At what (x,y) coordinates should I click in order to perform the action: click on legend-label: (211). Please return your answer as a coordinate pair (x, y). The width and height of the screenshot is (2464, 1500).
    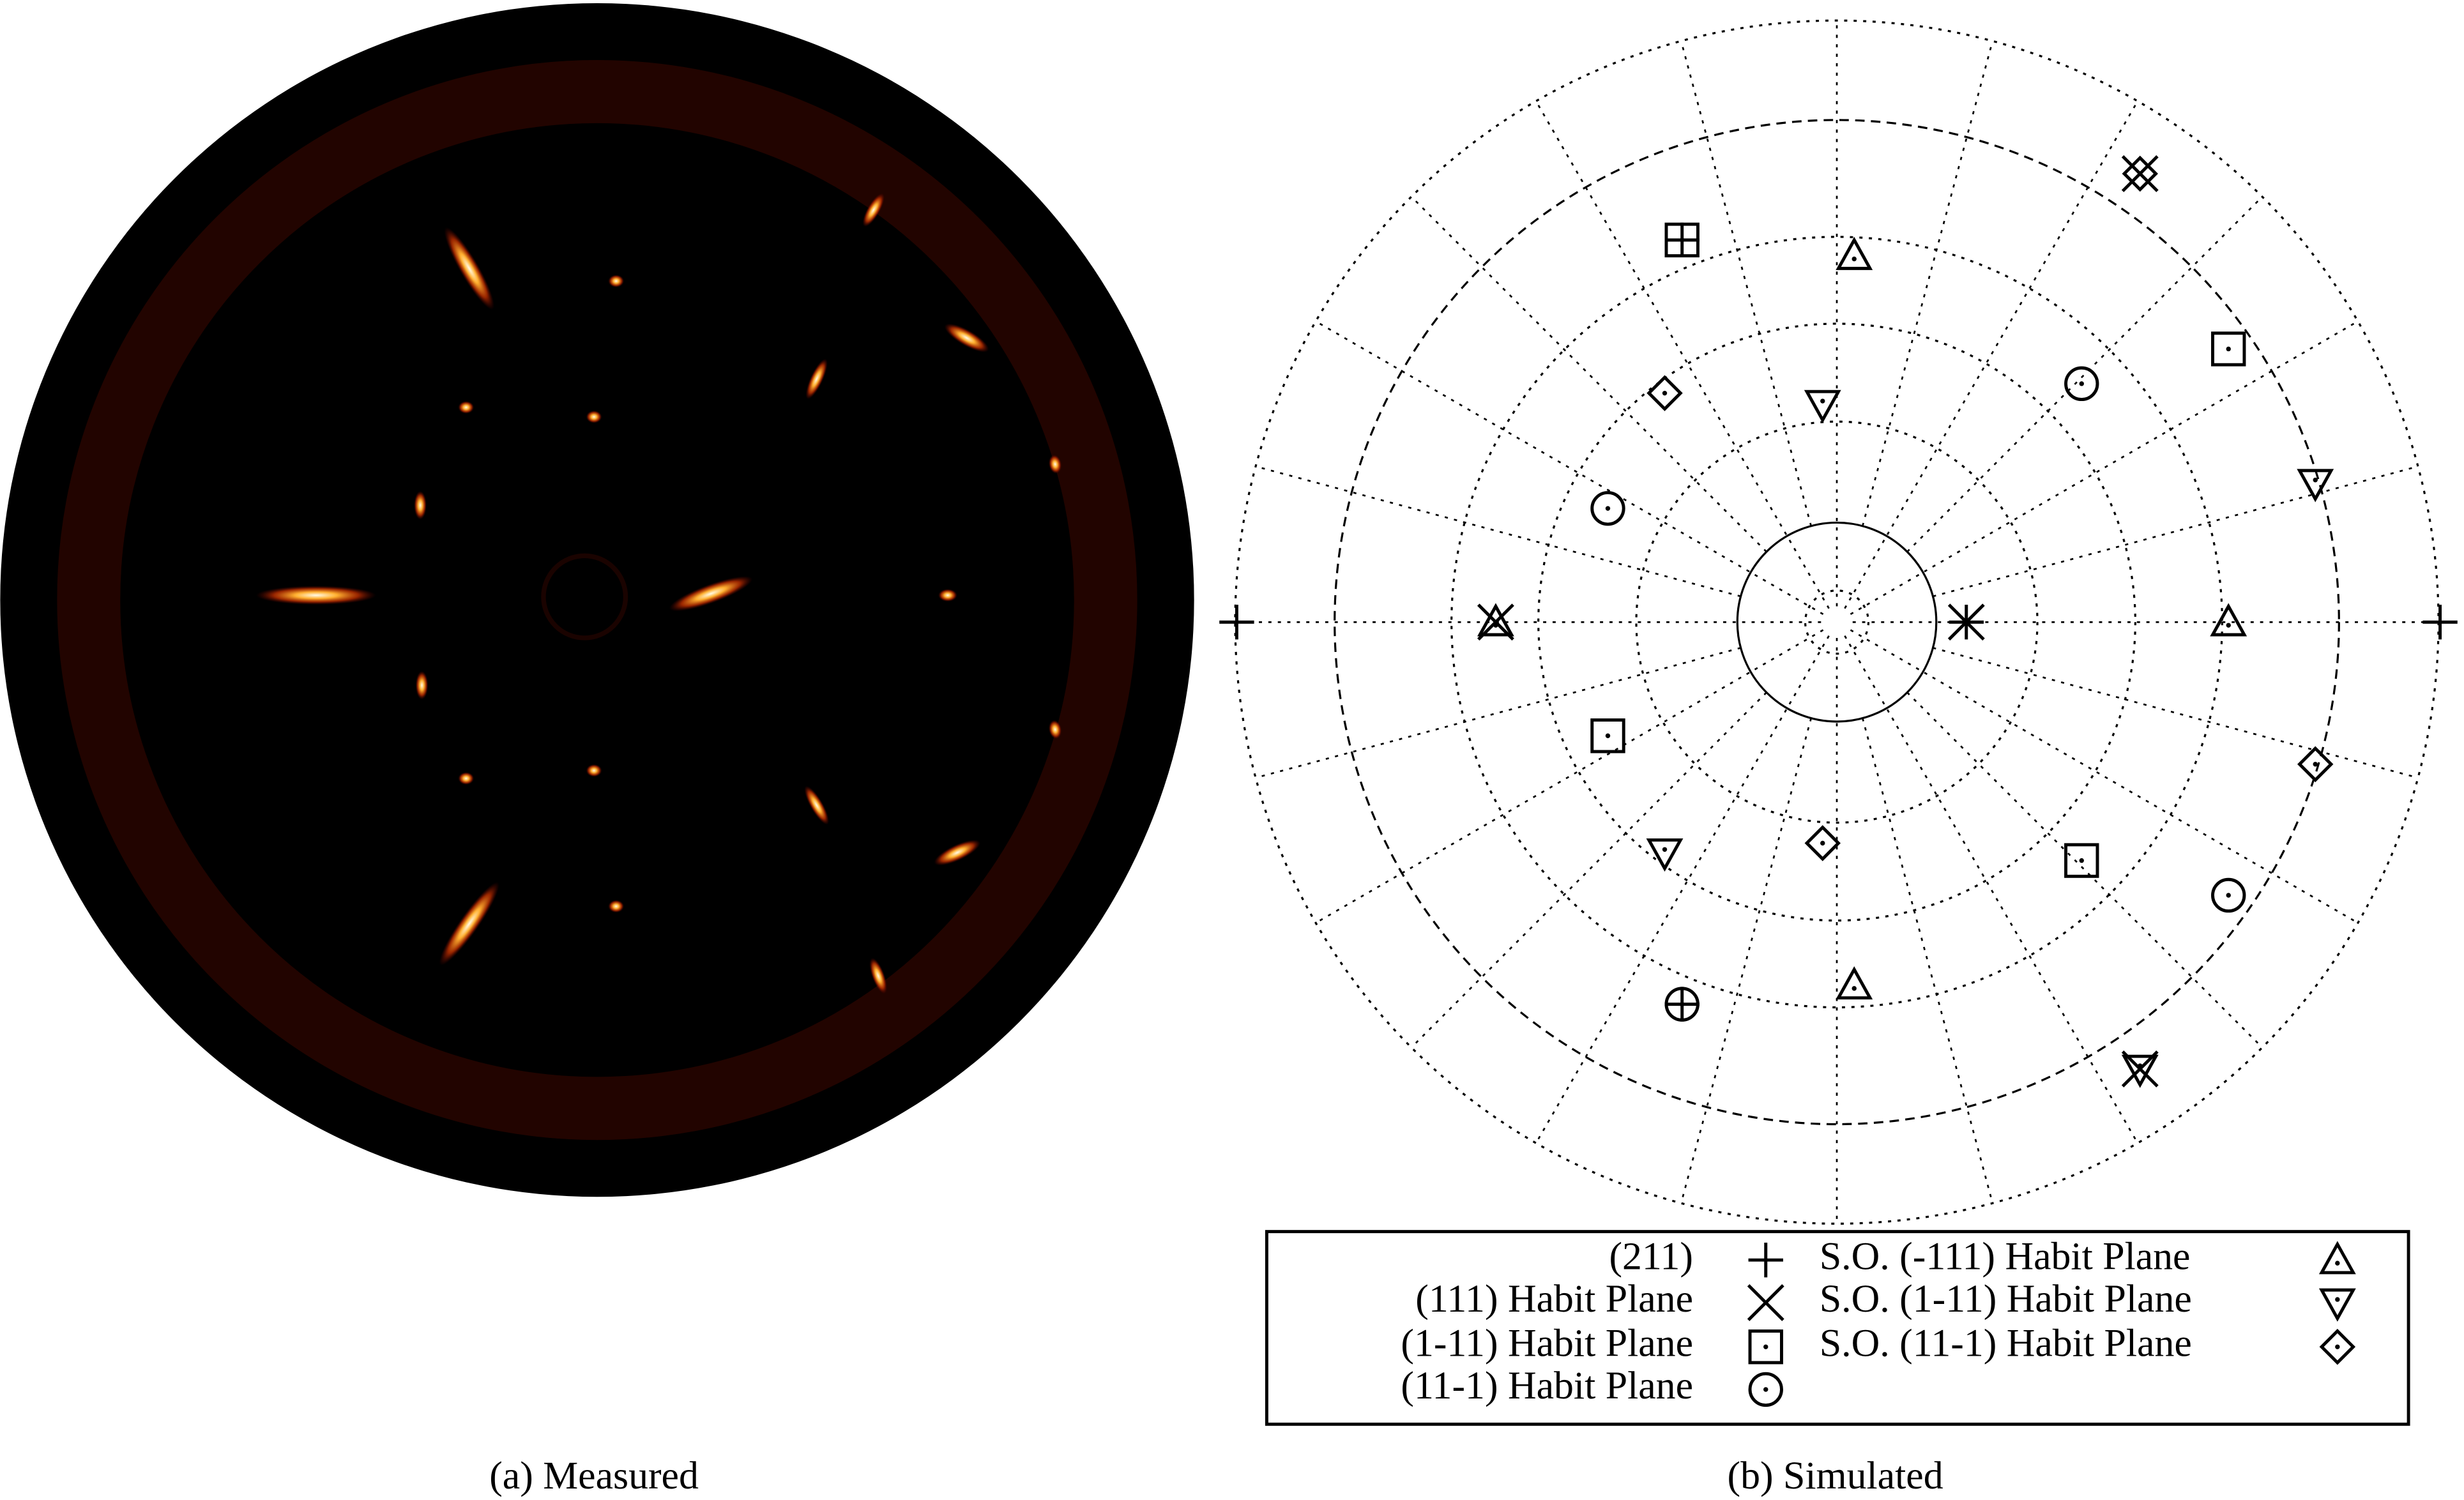
    Looking at the image, I should click on (1651, 1256).